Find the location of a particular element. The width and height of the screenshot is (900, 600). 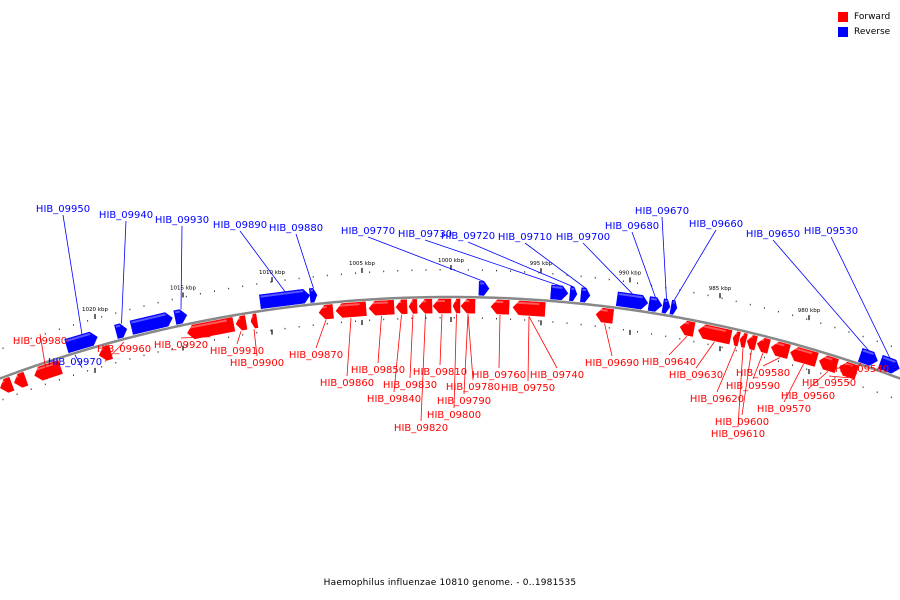

gene-label: HIB_09620 is located at coordinates (717, 399).